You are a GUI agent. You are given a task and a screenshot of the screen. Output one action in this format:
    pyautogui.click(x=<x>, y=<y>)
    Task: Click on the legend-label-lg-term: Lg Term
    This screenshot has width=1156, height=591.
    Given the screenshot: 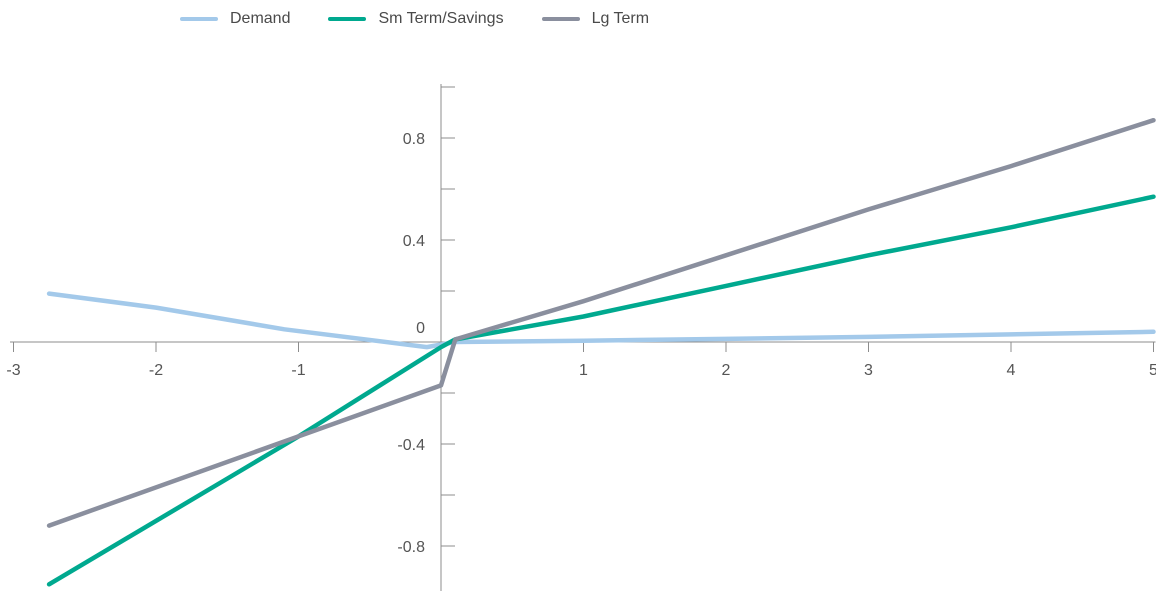 What is the action you would take?
    pyautogui.click(x=620, y=18)
    